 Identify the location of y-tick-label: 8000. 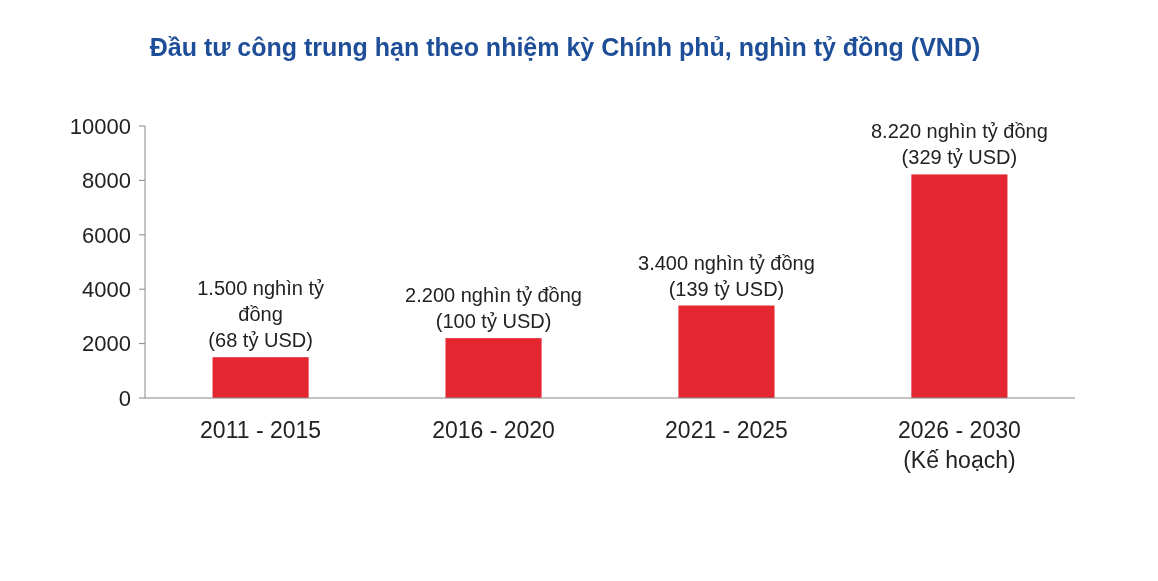
(106, 181).